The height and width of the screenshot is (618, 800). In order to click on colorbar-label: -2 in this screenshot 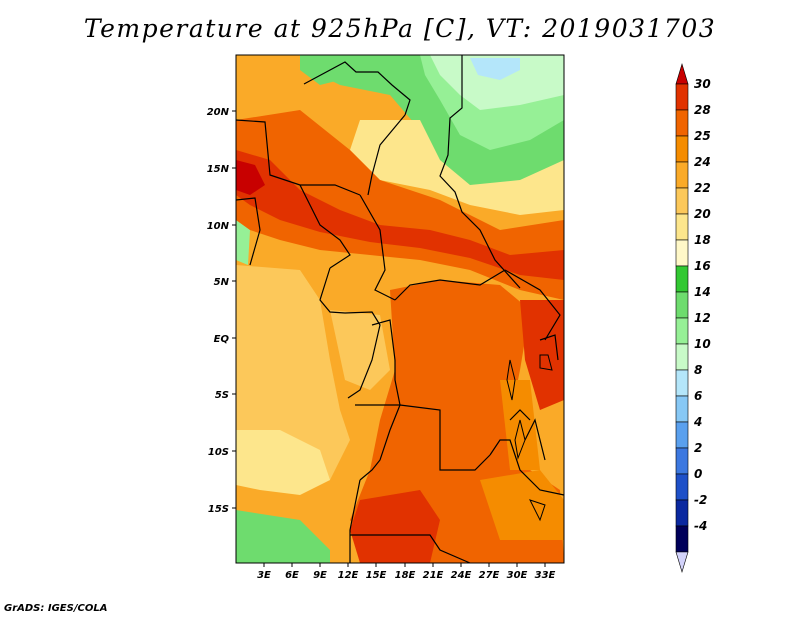, I will do `click(700, 500)`.